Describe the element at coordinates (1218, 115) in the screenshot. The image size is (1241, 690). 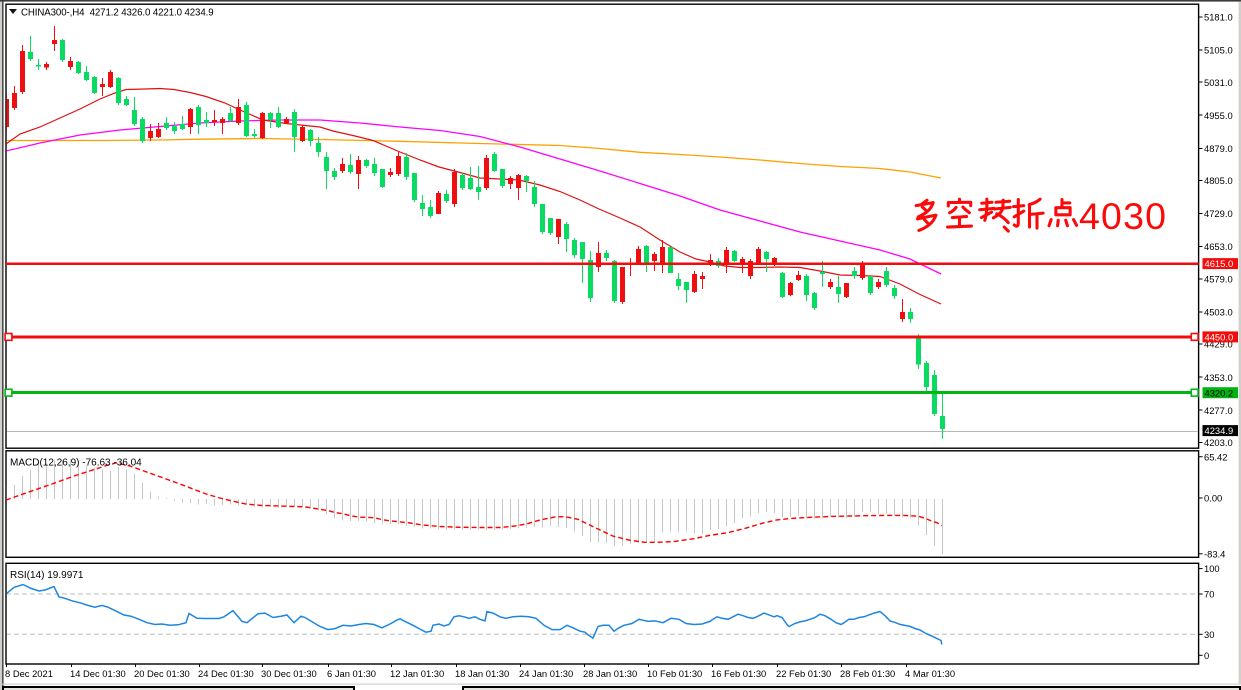
I see `svg-text: 4955.0` at that location.